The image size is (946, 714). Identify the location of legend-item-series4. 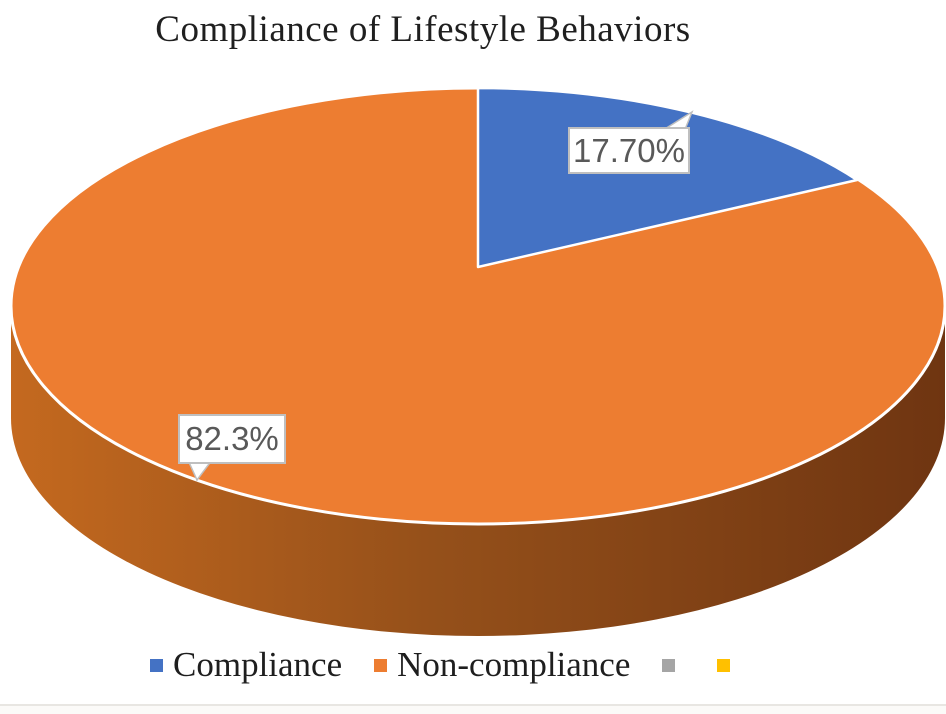
(728, 665).